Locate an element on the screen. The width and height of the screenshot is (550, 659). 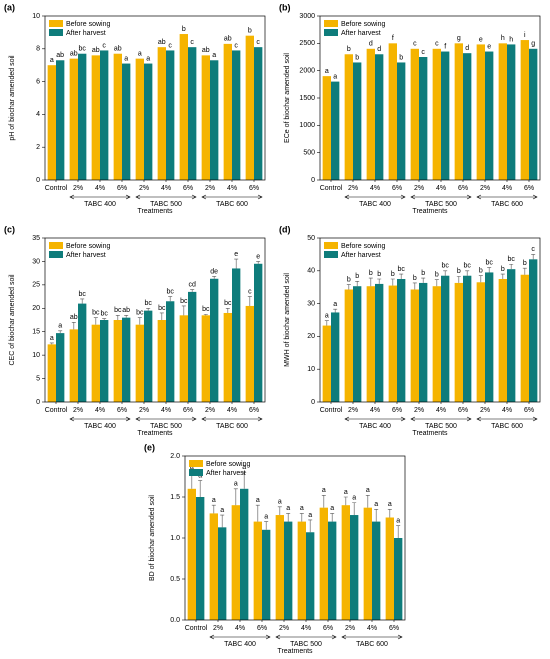
x-tick-label: Control is located at coordinates (56, 410).